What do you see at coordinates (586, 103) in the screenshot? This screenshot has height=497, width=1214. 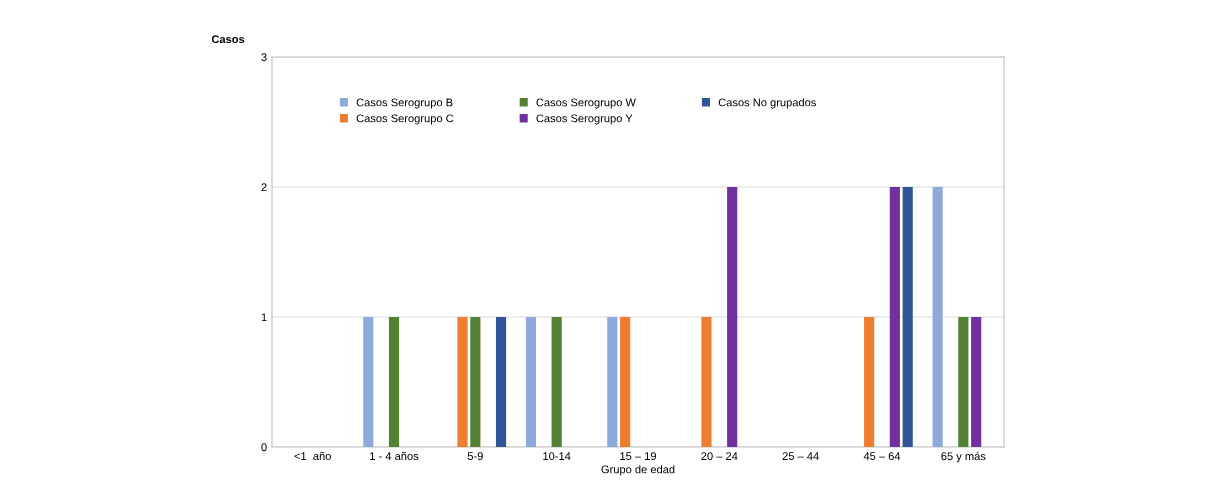 I see `legend-label: Casos Serogrupo W` at bounding box center [586, 103].